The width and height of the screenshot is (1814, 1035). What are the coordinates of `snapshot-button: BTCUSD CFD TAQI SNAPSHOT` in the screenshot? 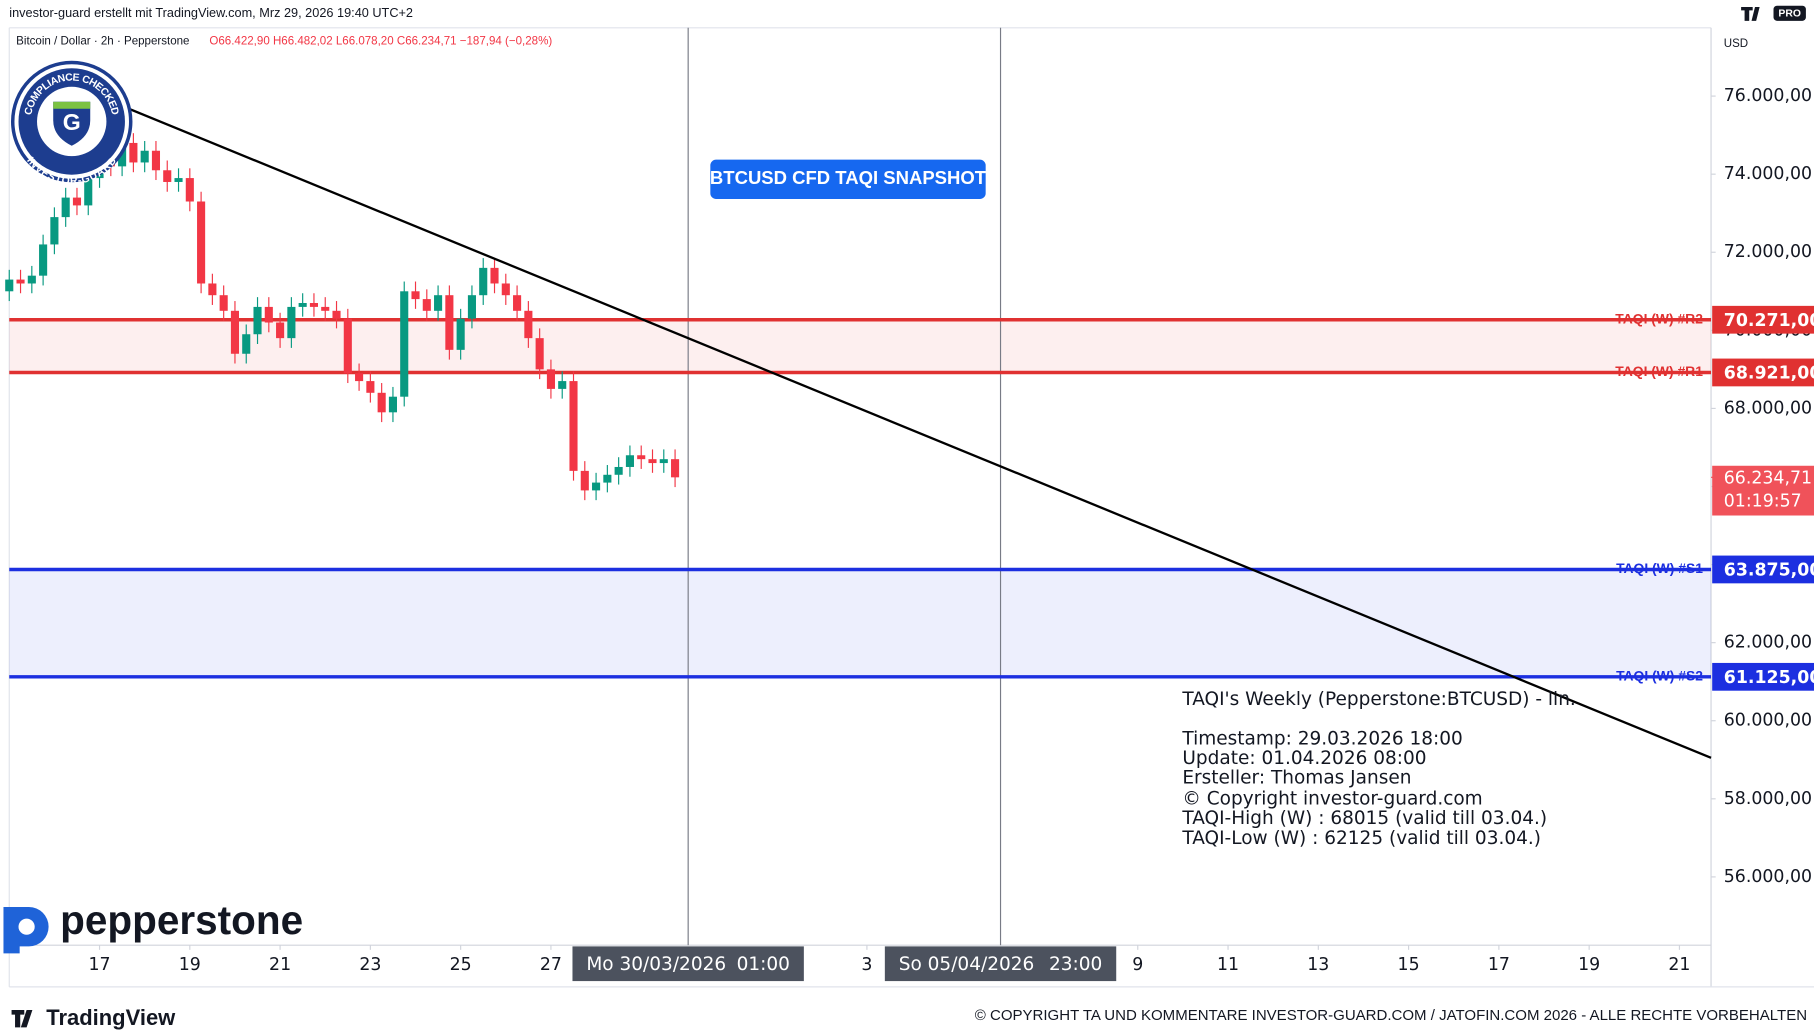 It's located at (848, 179).